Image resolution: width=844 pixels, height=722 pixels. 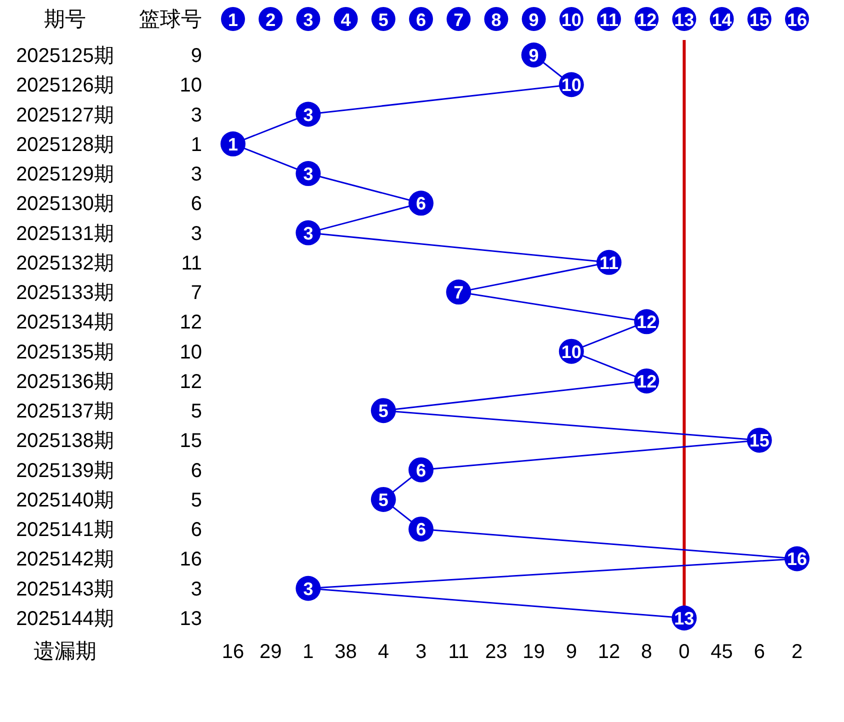 I want to click on data-label: 15, so click(x=759, y=440).